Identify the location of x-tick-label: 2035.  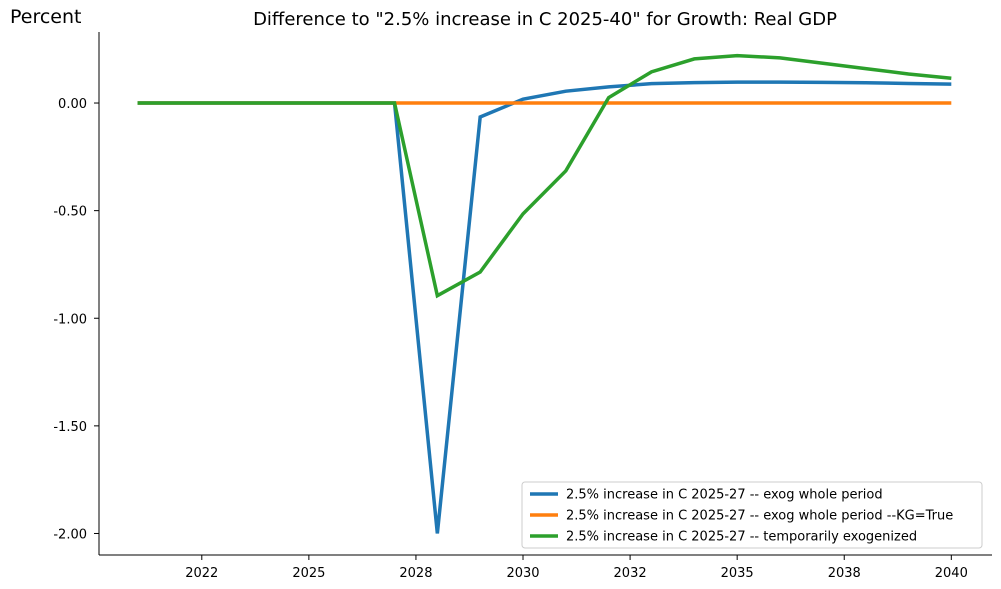
(737, 573).